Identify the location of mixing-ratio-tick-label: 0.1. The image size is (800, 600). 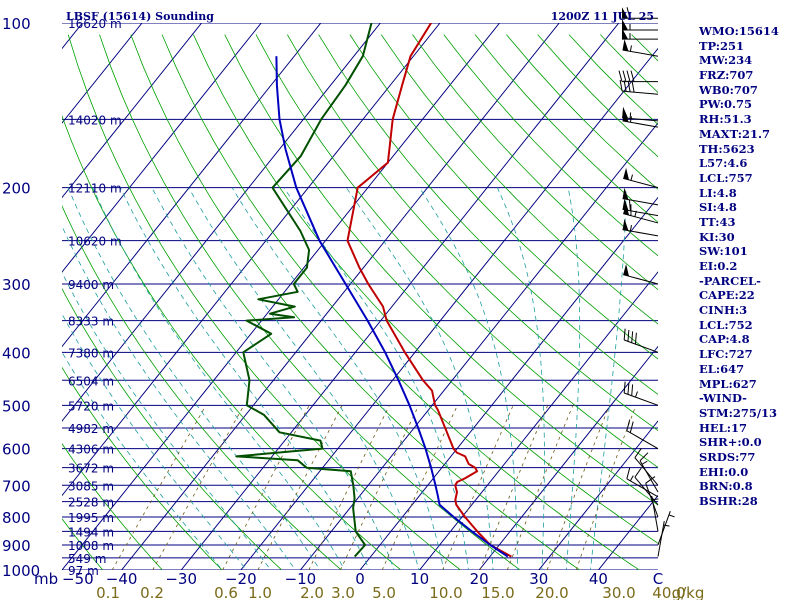
(108, 592).